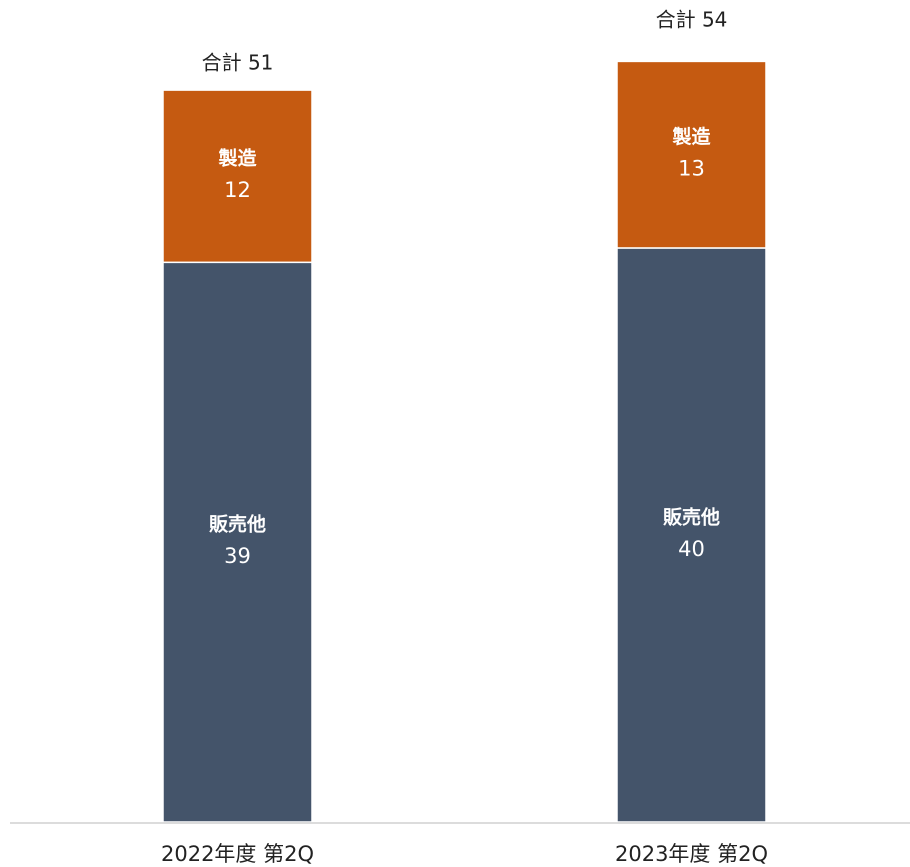 Image resolution: width=910 pixels, height=867 pixels. I want to click on x-tick-label: 2023年度 第2Q, so click(691, 854).